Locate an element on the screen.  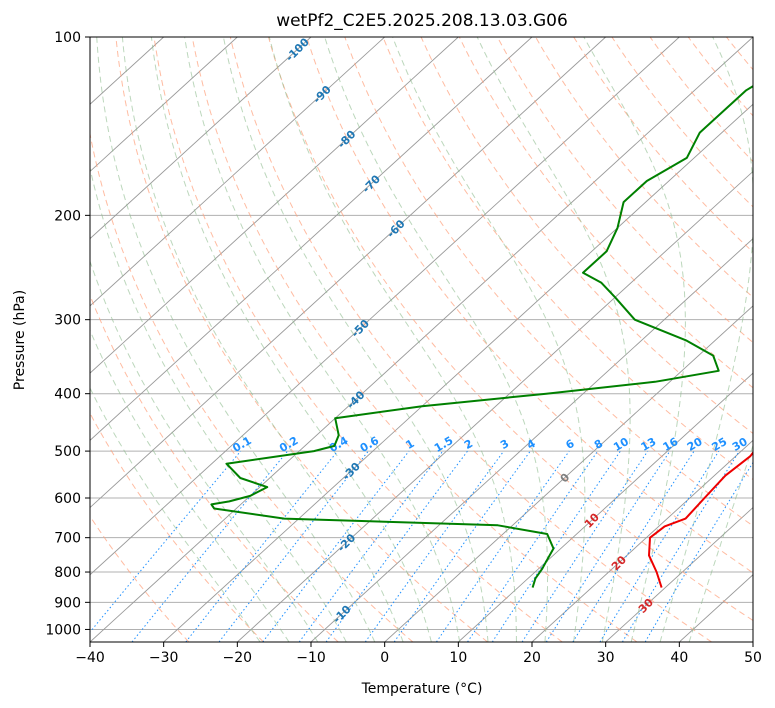
isotherm-label: 40 is located at coordinates (673, 648).